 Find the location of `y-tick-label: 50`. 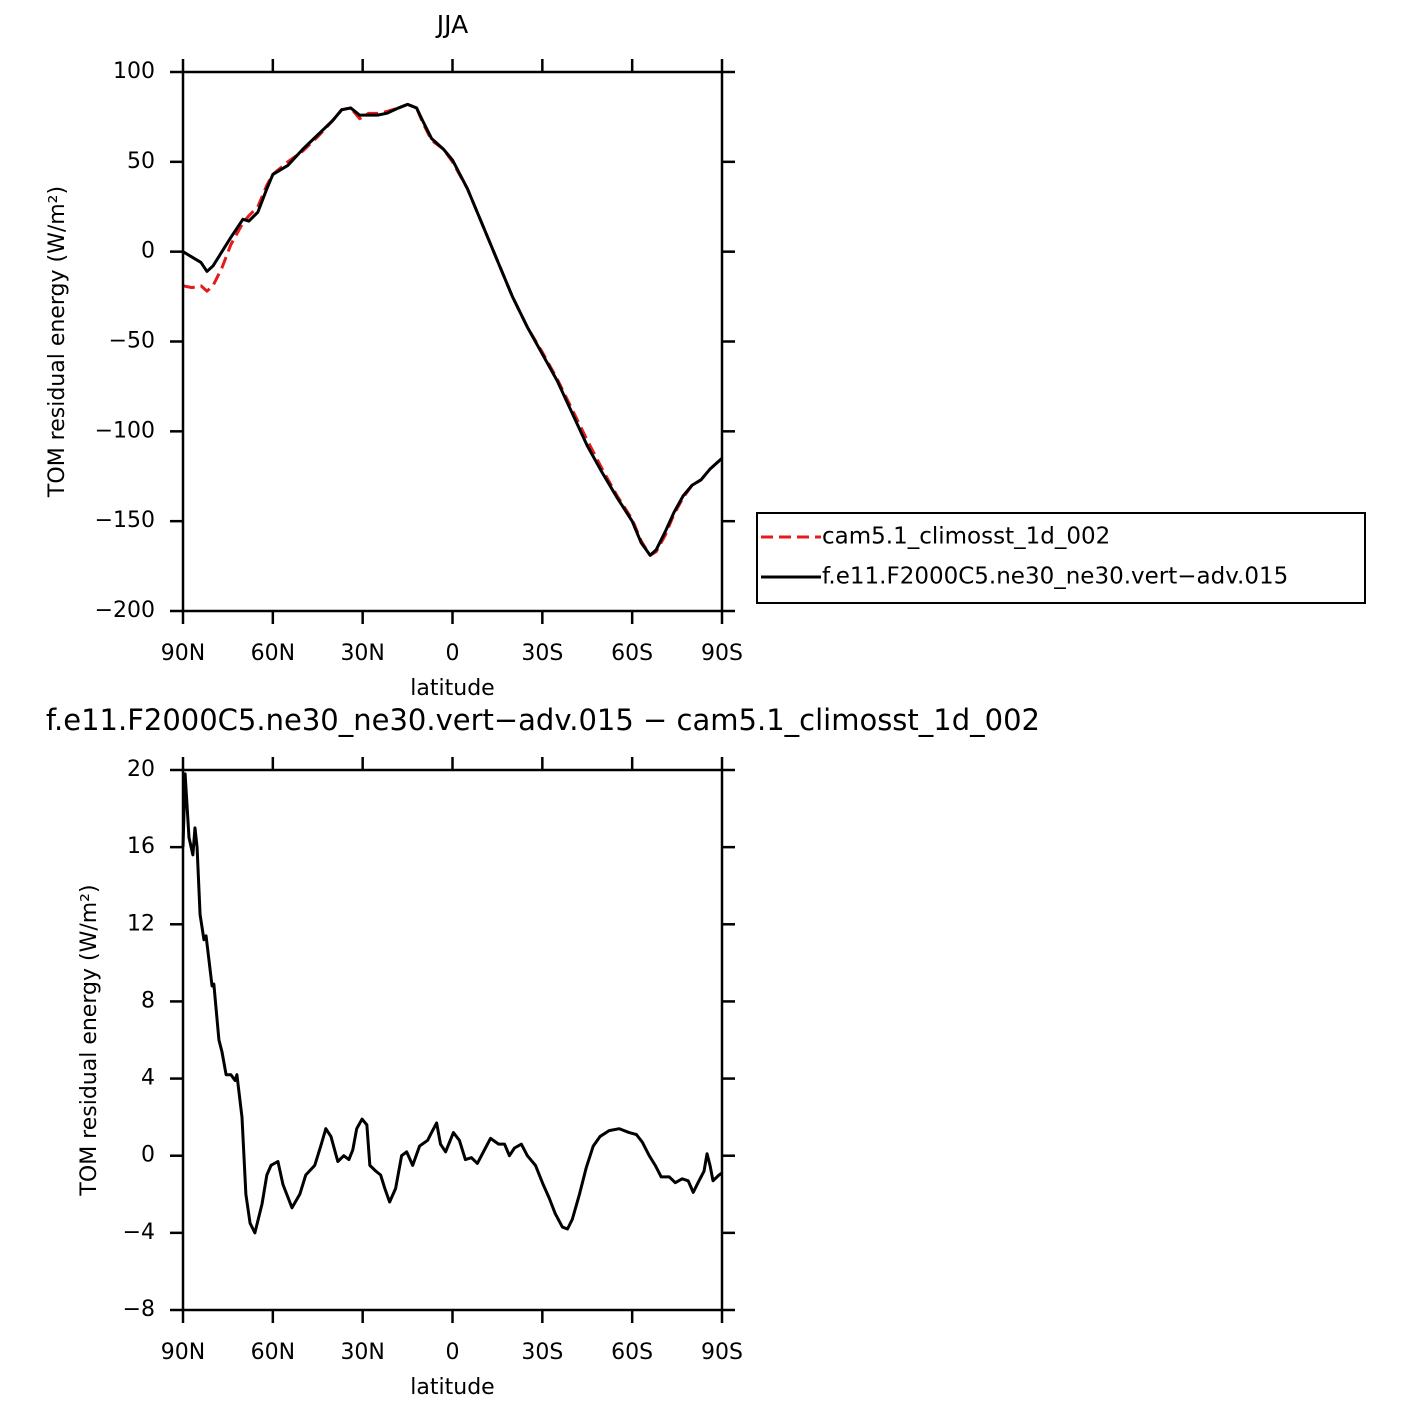

y-tick-label: 50 is located at coordinates (141, 161).